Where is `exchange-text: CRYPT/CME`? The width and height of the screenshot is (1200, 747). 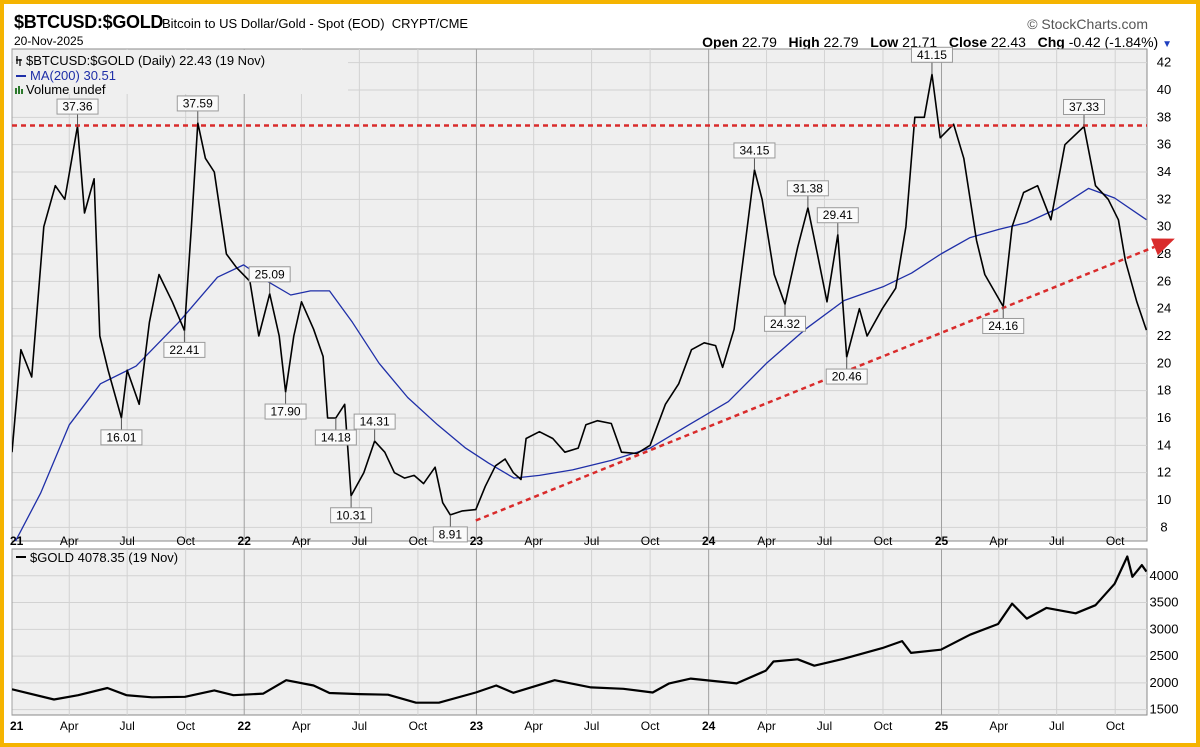 exchange-text: CRYPT/CME is located at coordinates (430, 23).